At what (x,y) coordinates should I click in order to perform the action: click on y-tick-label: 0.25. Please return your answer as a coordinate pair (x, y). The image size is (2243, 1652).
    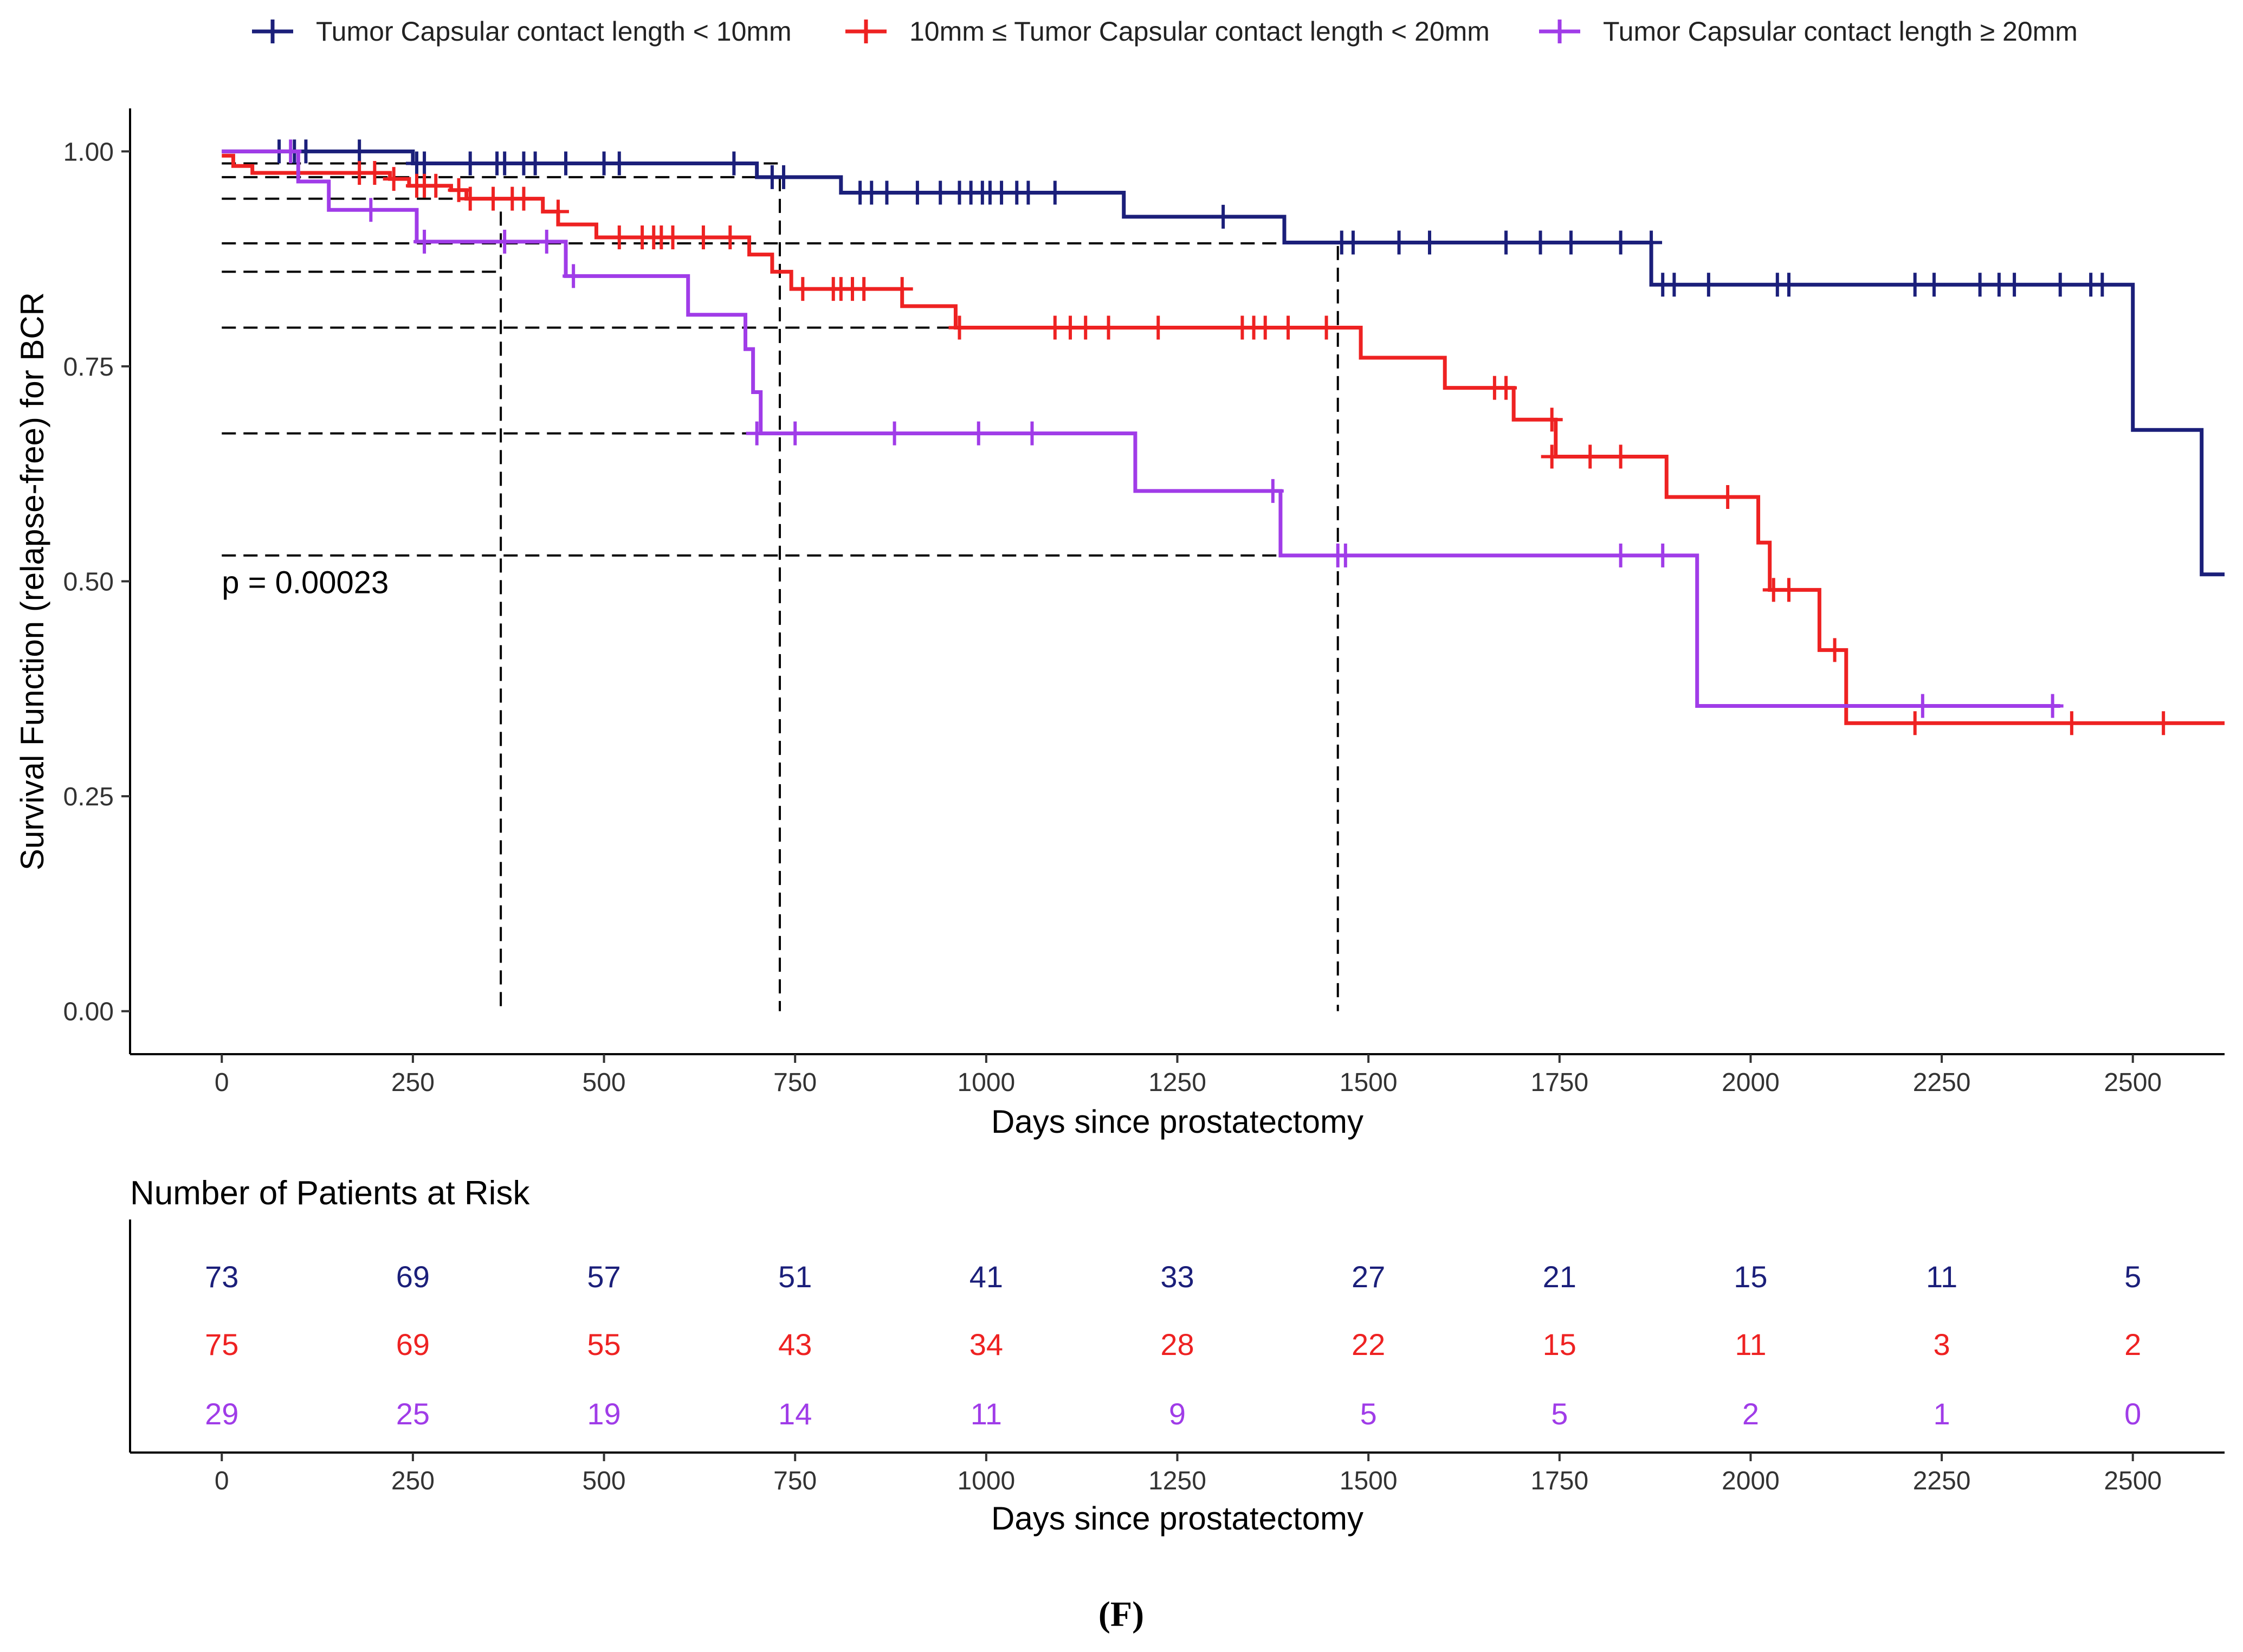
    Looking at the image, I should click on (89, 797).